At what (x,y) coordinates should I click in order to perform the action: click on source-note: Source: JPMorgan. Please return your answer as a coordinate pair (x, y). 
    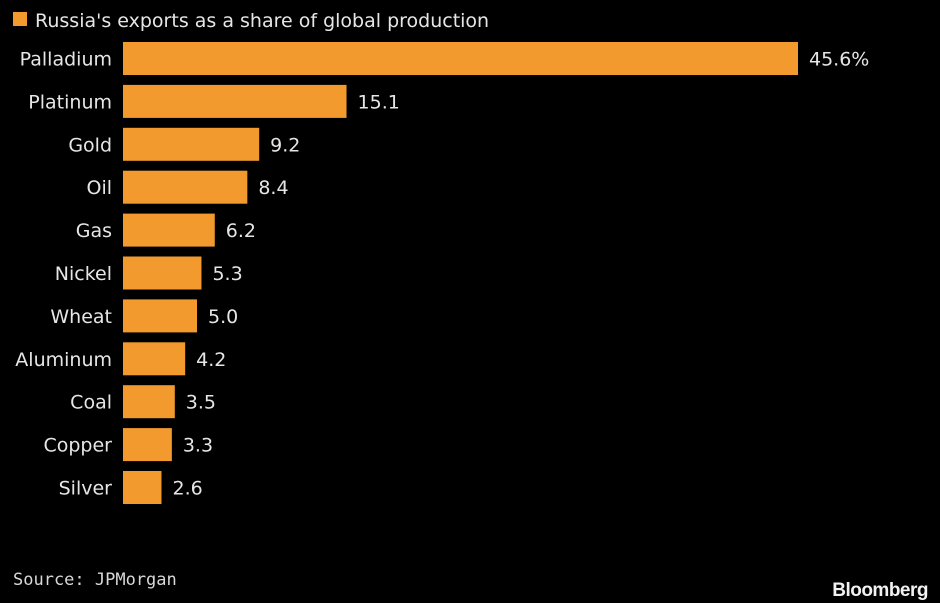
    Looking at the image, I should click on (95, 580).